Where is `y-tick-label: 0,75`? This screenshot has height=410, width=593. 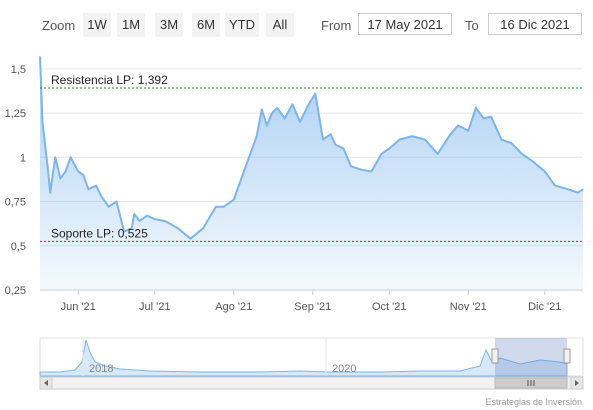
y-tick-label: 0,75 is located at coordinates (15, 203).